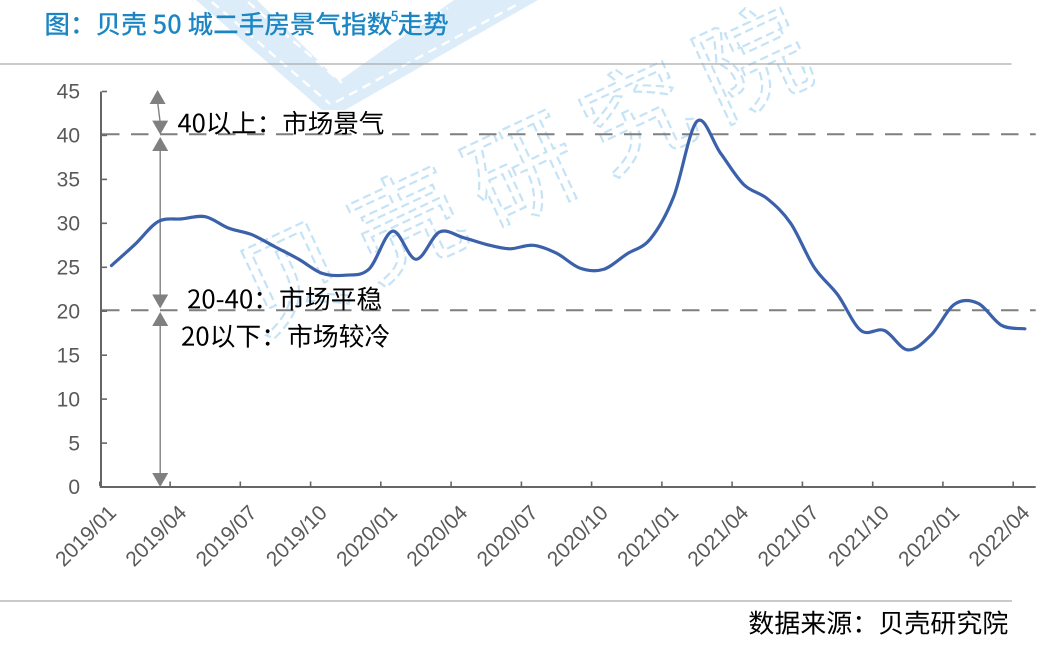 This screenshot has height=661, width=1044. Describe the element at coordinates (68, 399) in the screenshot. I see `svg-text: 10` at that location.